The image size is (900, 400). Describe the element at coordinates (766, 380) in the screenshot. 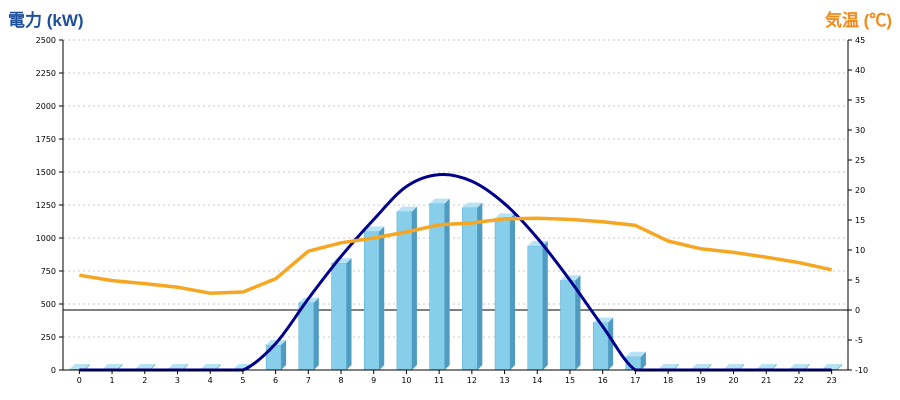

I see `x-tick-label: 21` at that location.